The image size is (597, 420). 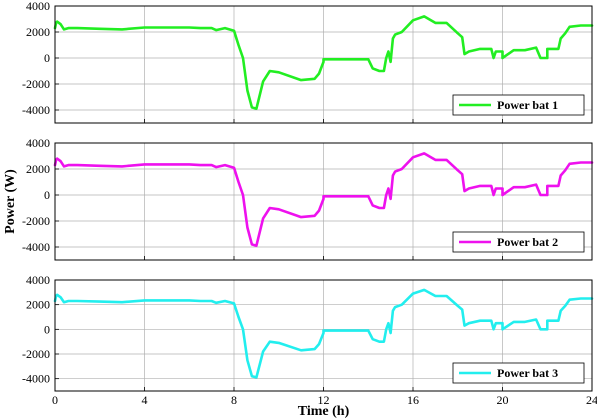 What do you see at coordinates (324, 400) in the screenshot?
I see `x-tick-label: 12` at bounding box center [324, 400].